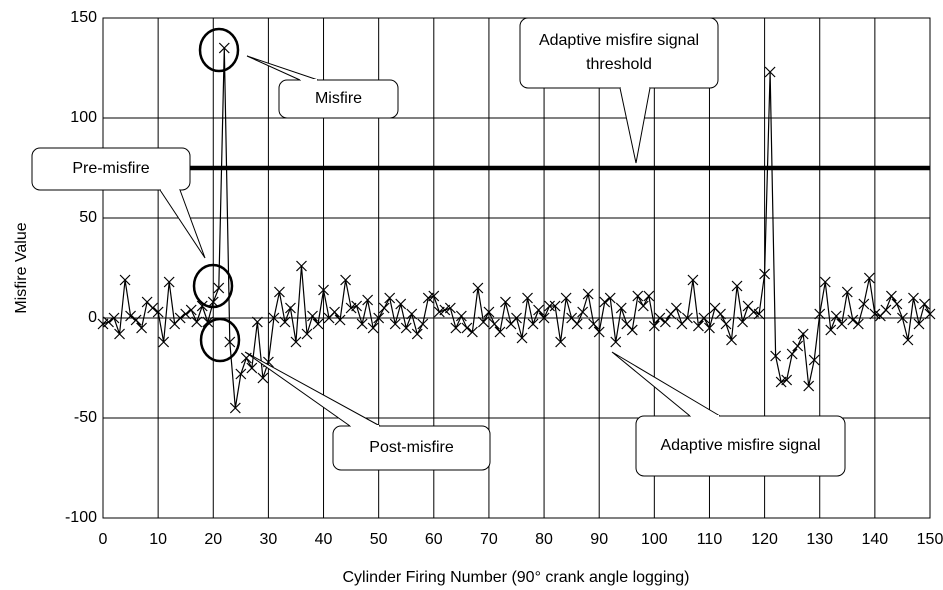  What do you see at coordinates (324, 539) in the screenshot?
I see `x-tick-label: 40` at bounding box center [324, 539].